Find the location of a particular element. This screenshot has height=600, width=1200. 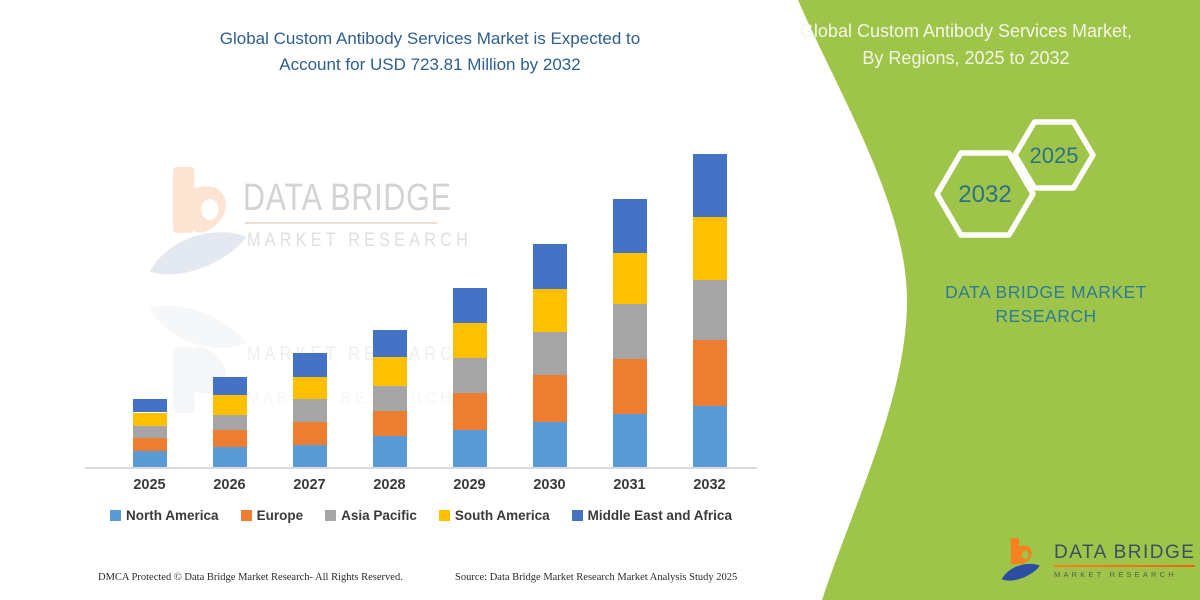

bar-segment-2026-europe is located at coordinates (229, 438).